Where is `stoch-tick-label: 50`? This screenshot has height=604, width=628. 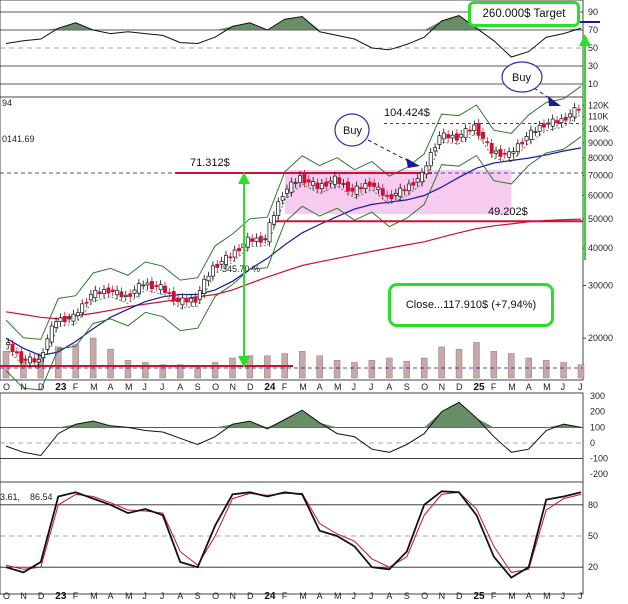
stoch-tick-label: 50 is located at coordinates (593, 536).